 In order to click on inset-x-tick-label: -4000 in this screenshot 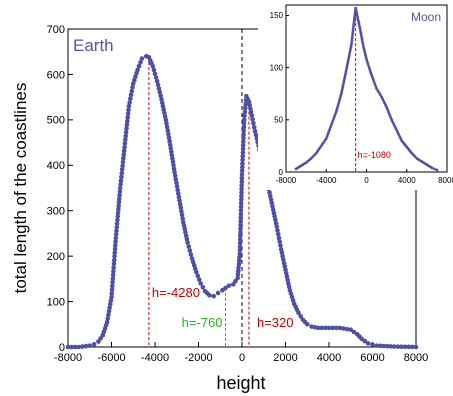, I will do `click(326, 180)`.